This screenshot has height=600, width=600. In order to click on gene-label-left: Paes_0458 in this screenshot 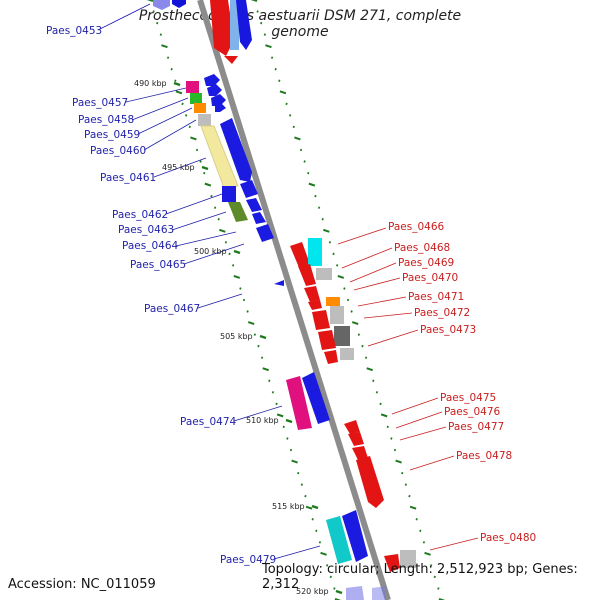, I will do `click(106, 120)`.